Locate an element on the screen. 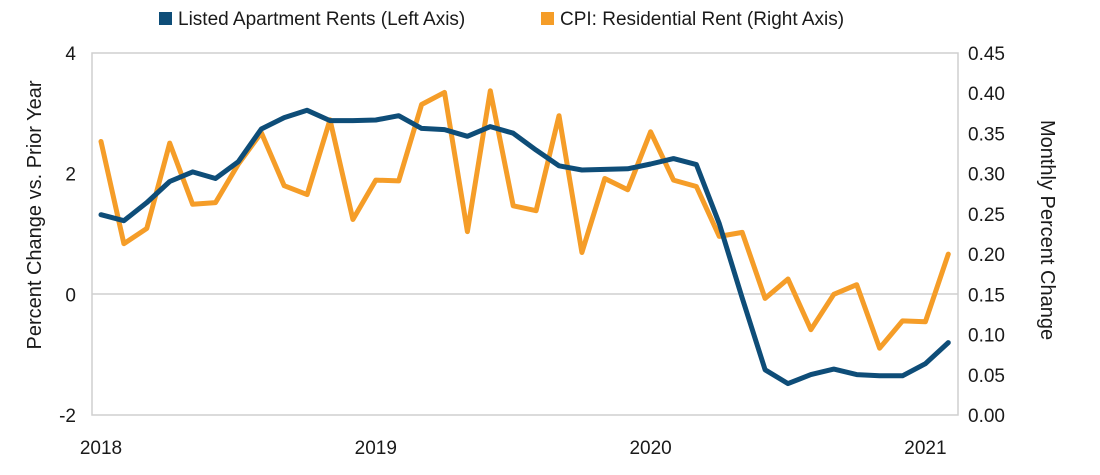  right-tick-label: 0.30 is located at coordinates (986, 175).